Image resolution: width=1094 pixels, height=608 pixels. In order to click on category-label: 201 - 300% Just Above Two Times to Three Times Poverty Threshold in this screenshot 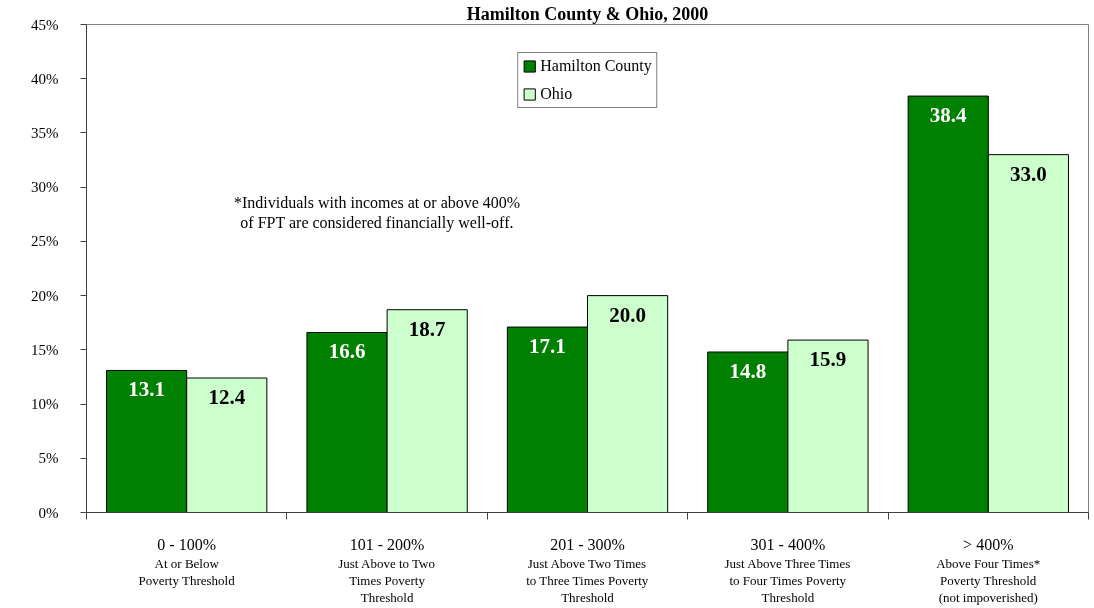, I will do `click(587, 570)`.